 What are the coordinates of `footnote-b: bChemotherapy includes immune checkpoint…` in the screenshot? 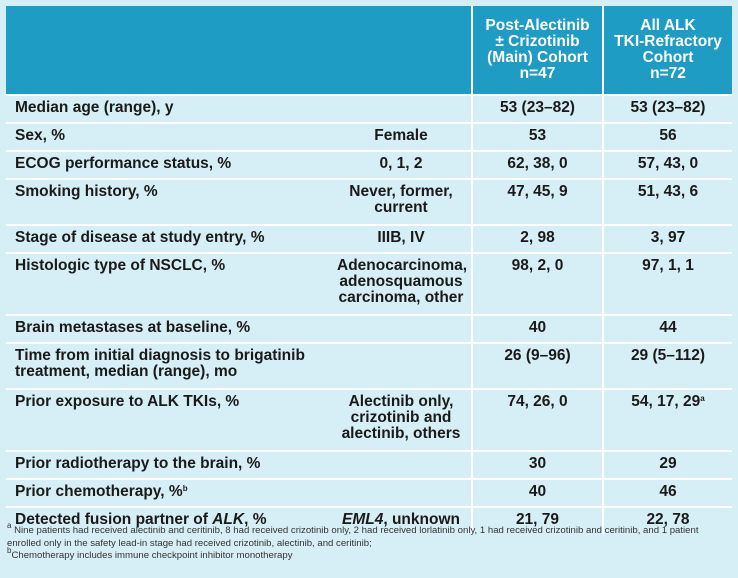 It's located at (370, 555).